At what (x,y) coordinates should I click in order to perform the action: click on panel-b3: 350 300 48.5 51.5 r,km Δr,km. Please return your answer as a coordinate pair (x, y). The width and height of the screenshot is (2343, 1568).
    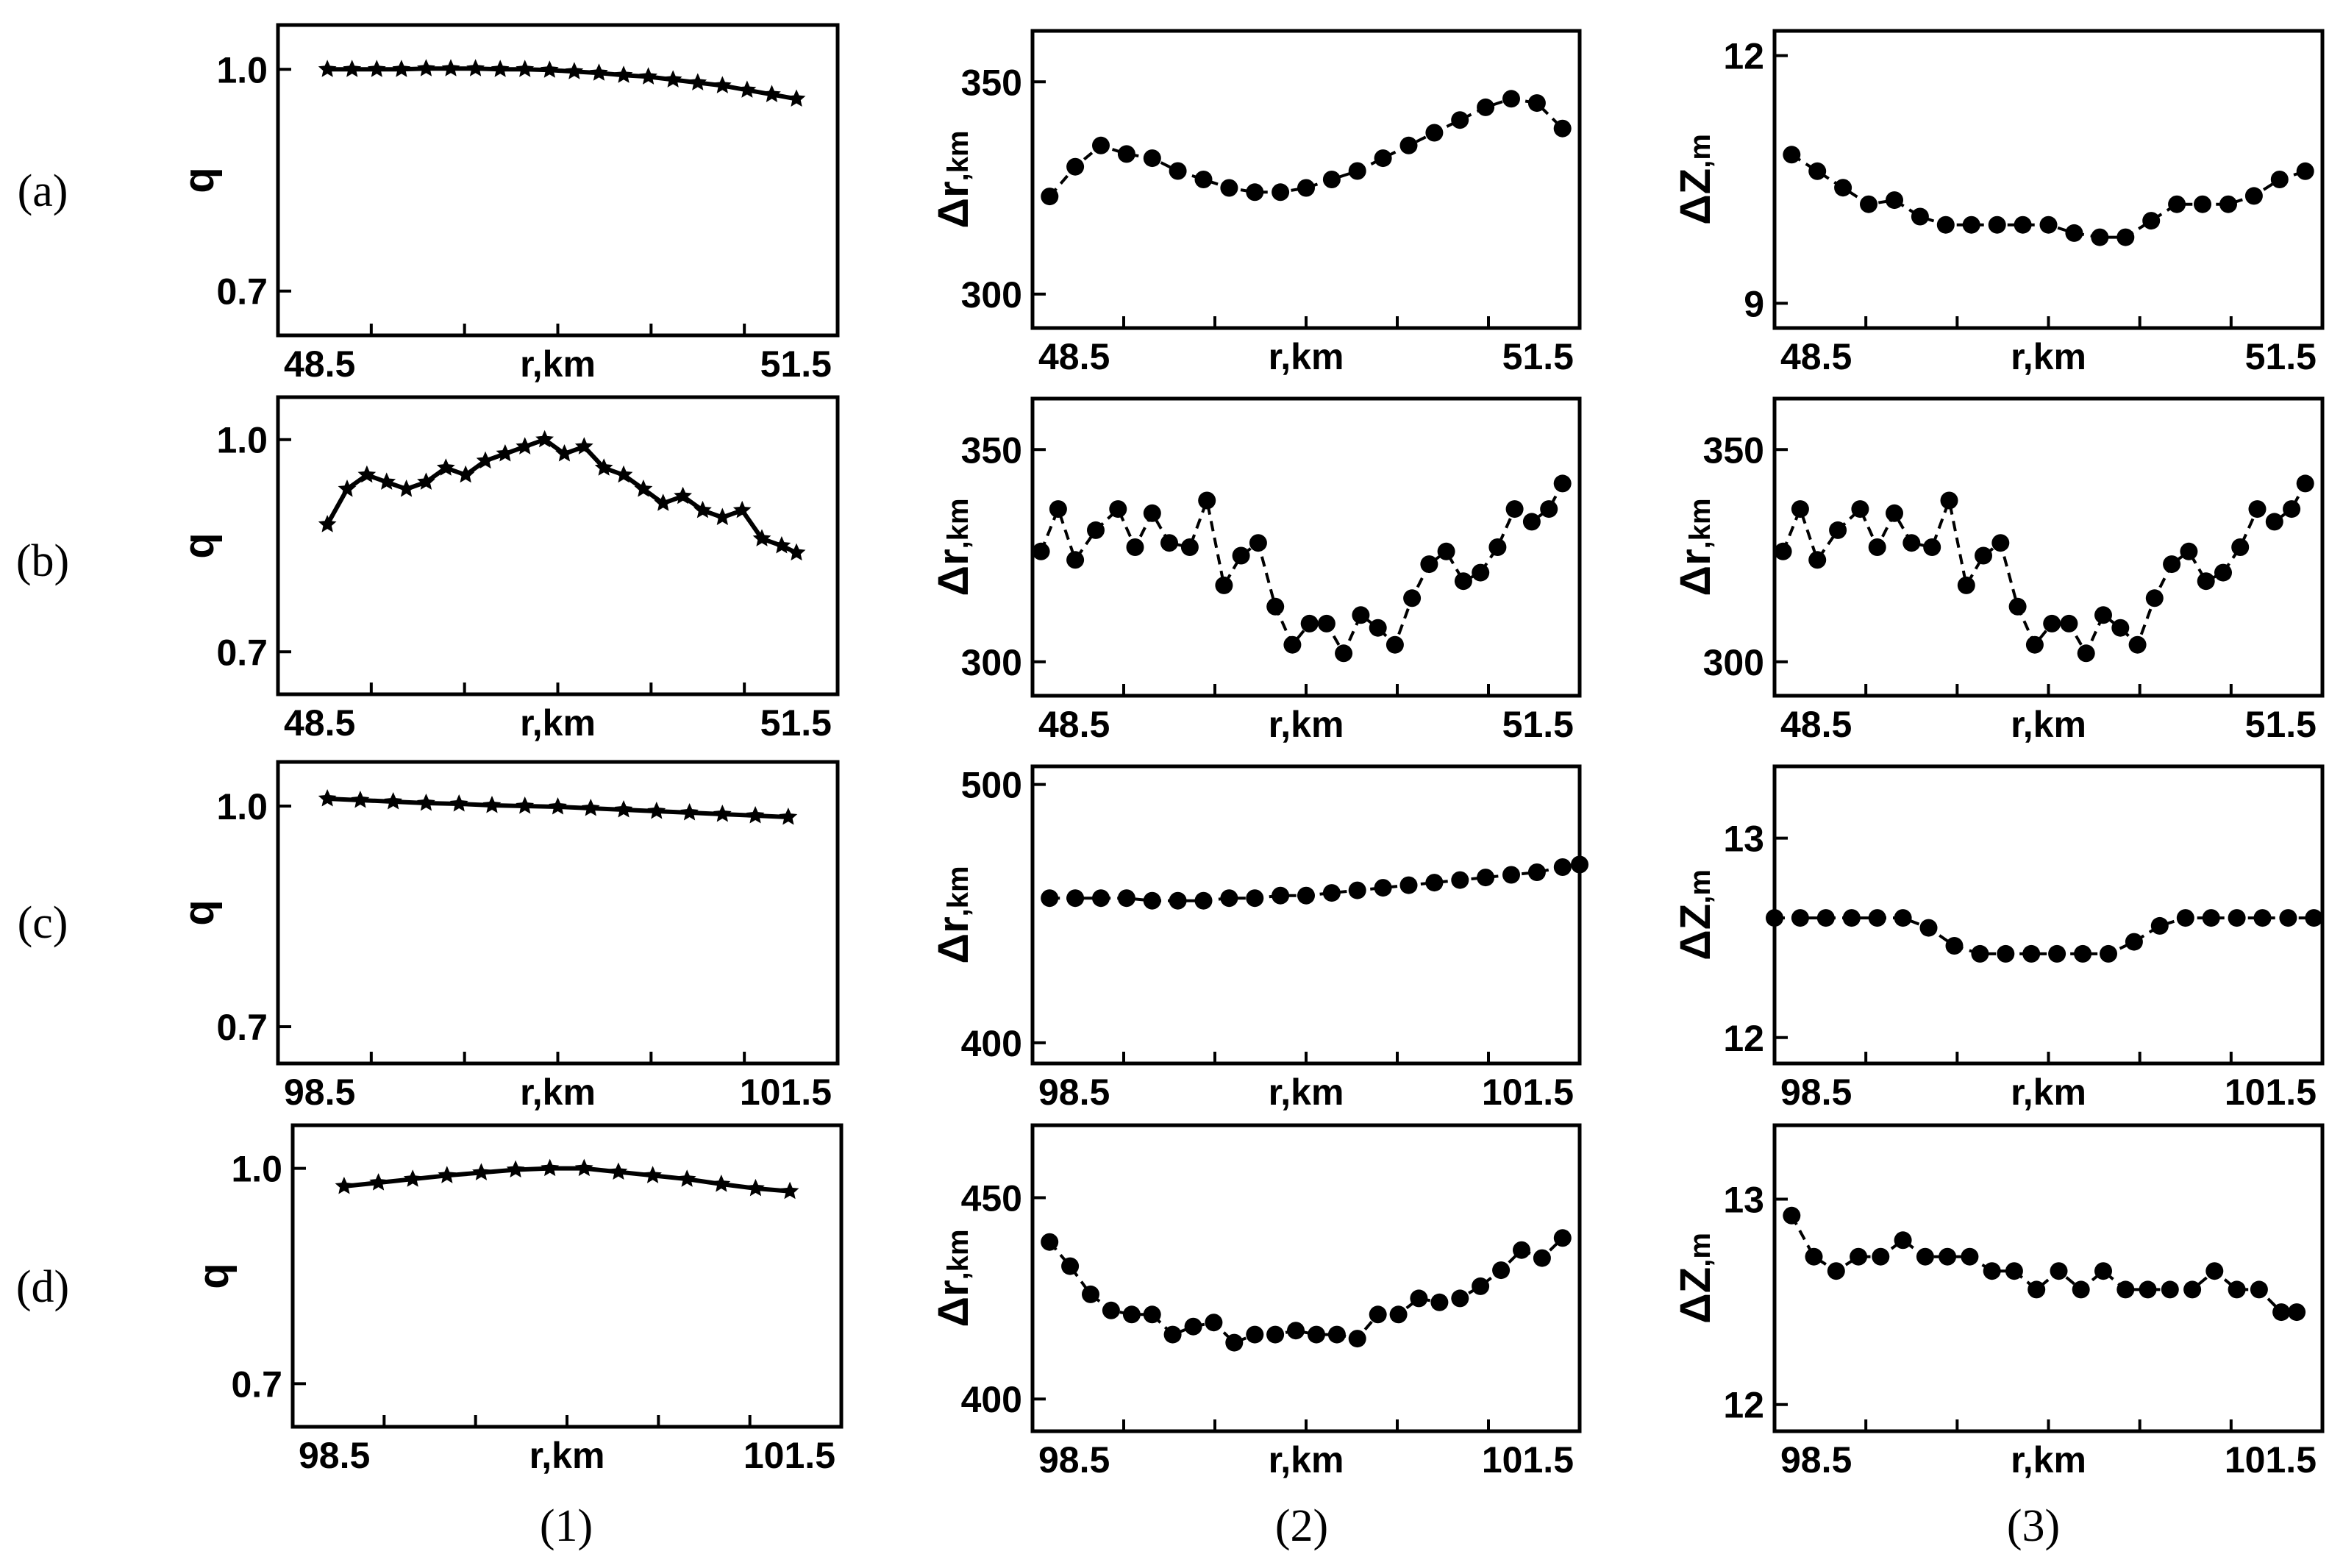
    Looking at the image, I should click on (1998, 570).